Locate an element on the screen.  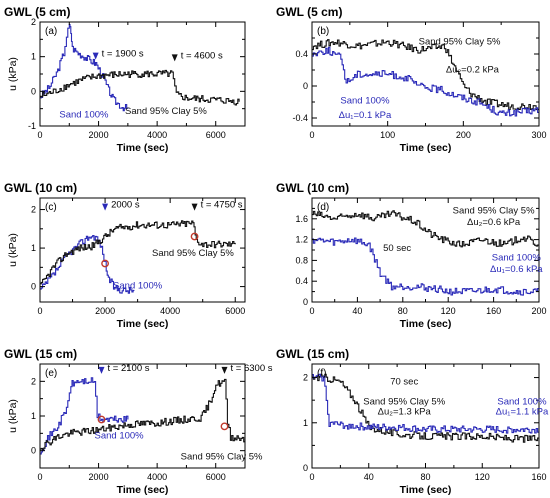
series-annotation: Δu₁=0.1 kPa is located at coordinates (365, 115).